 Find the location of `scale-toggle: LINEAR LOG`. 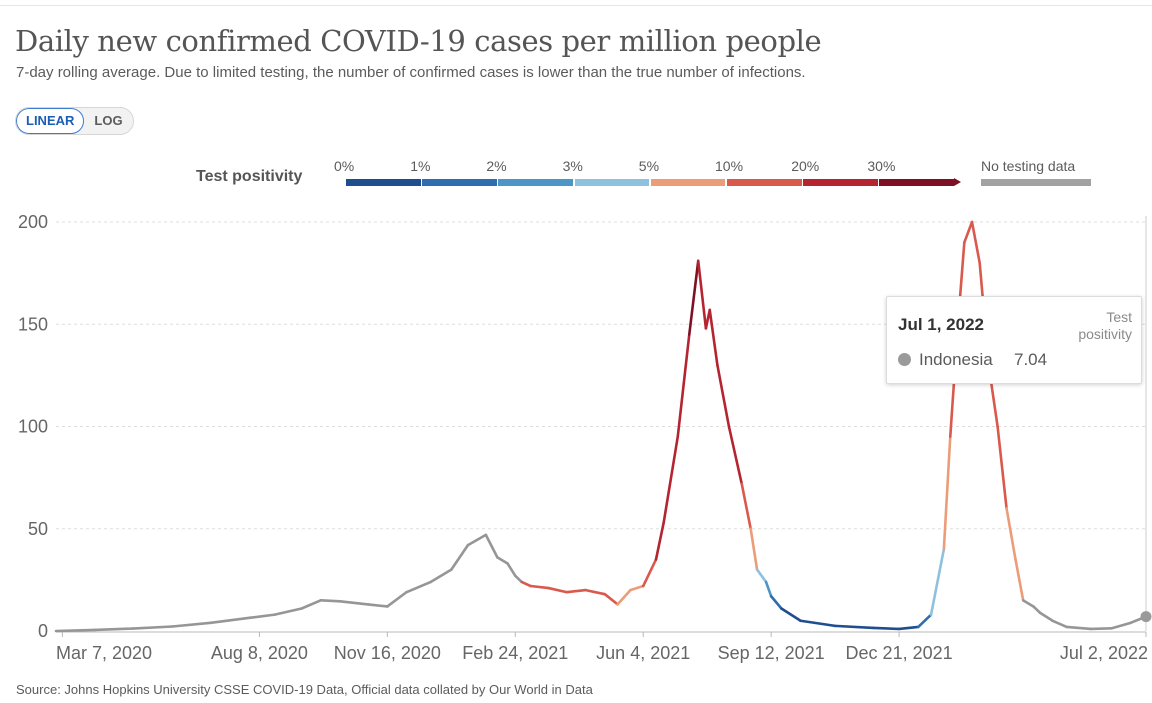

scale-toggle: LINEAR LOG is located at coordinates (74, 121).